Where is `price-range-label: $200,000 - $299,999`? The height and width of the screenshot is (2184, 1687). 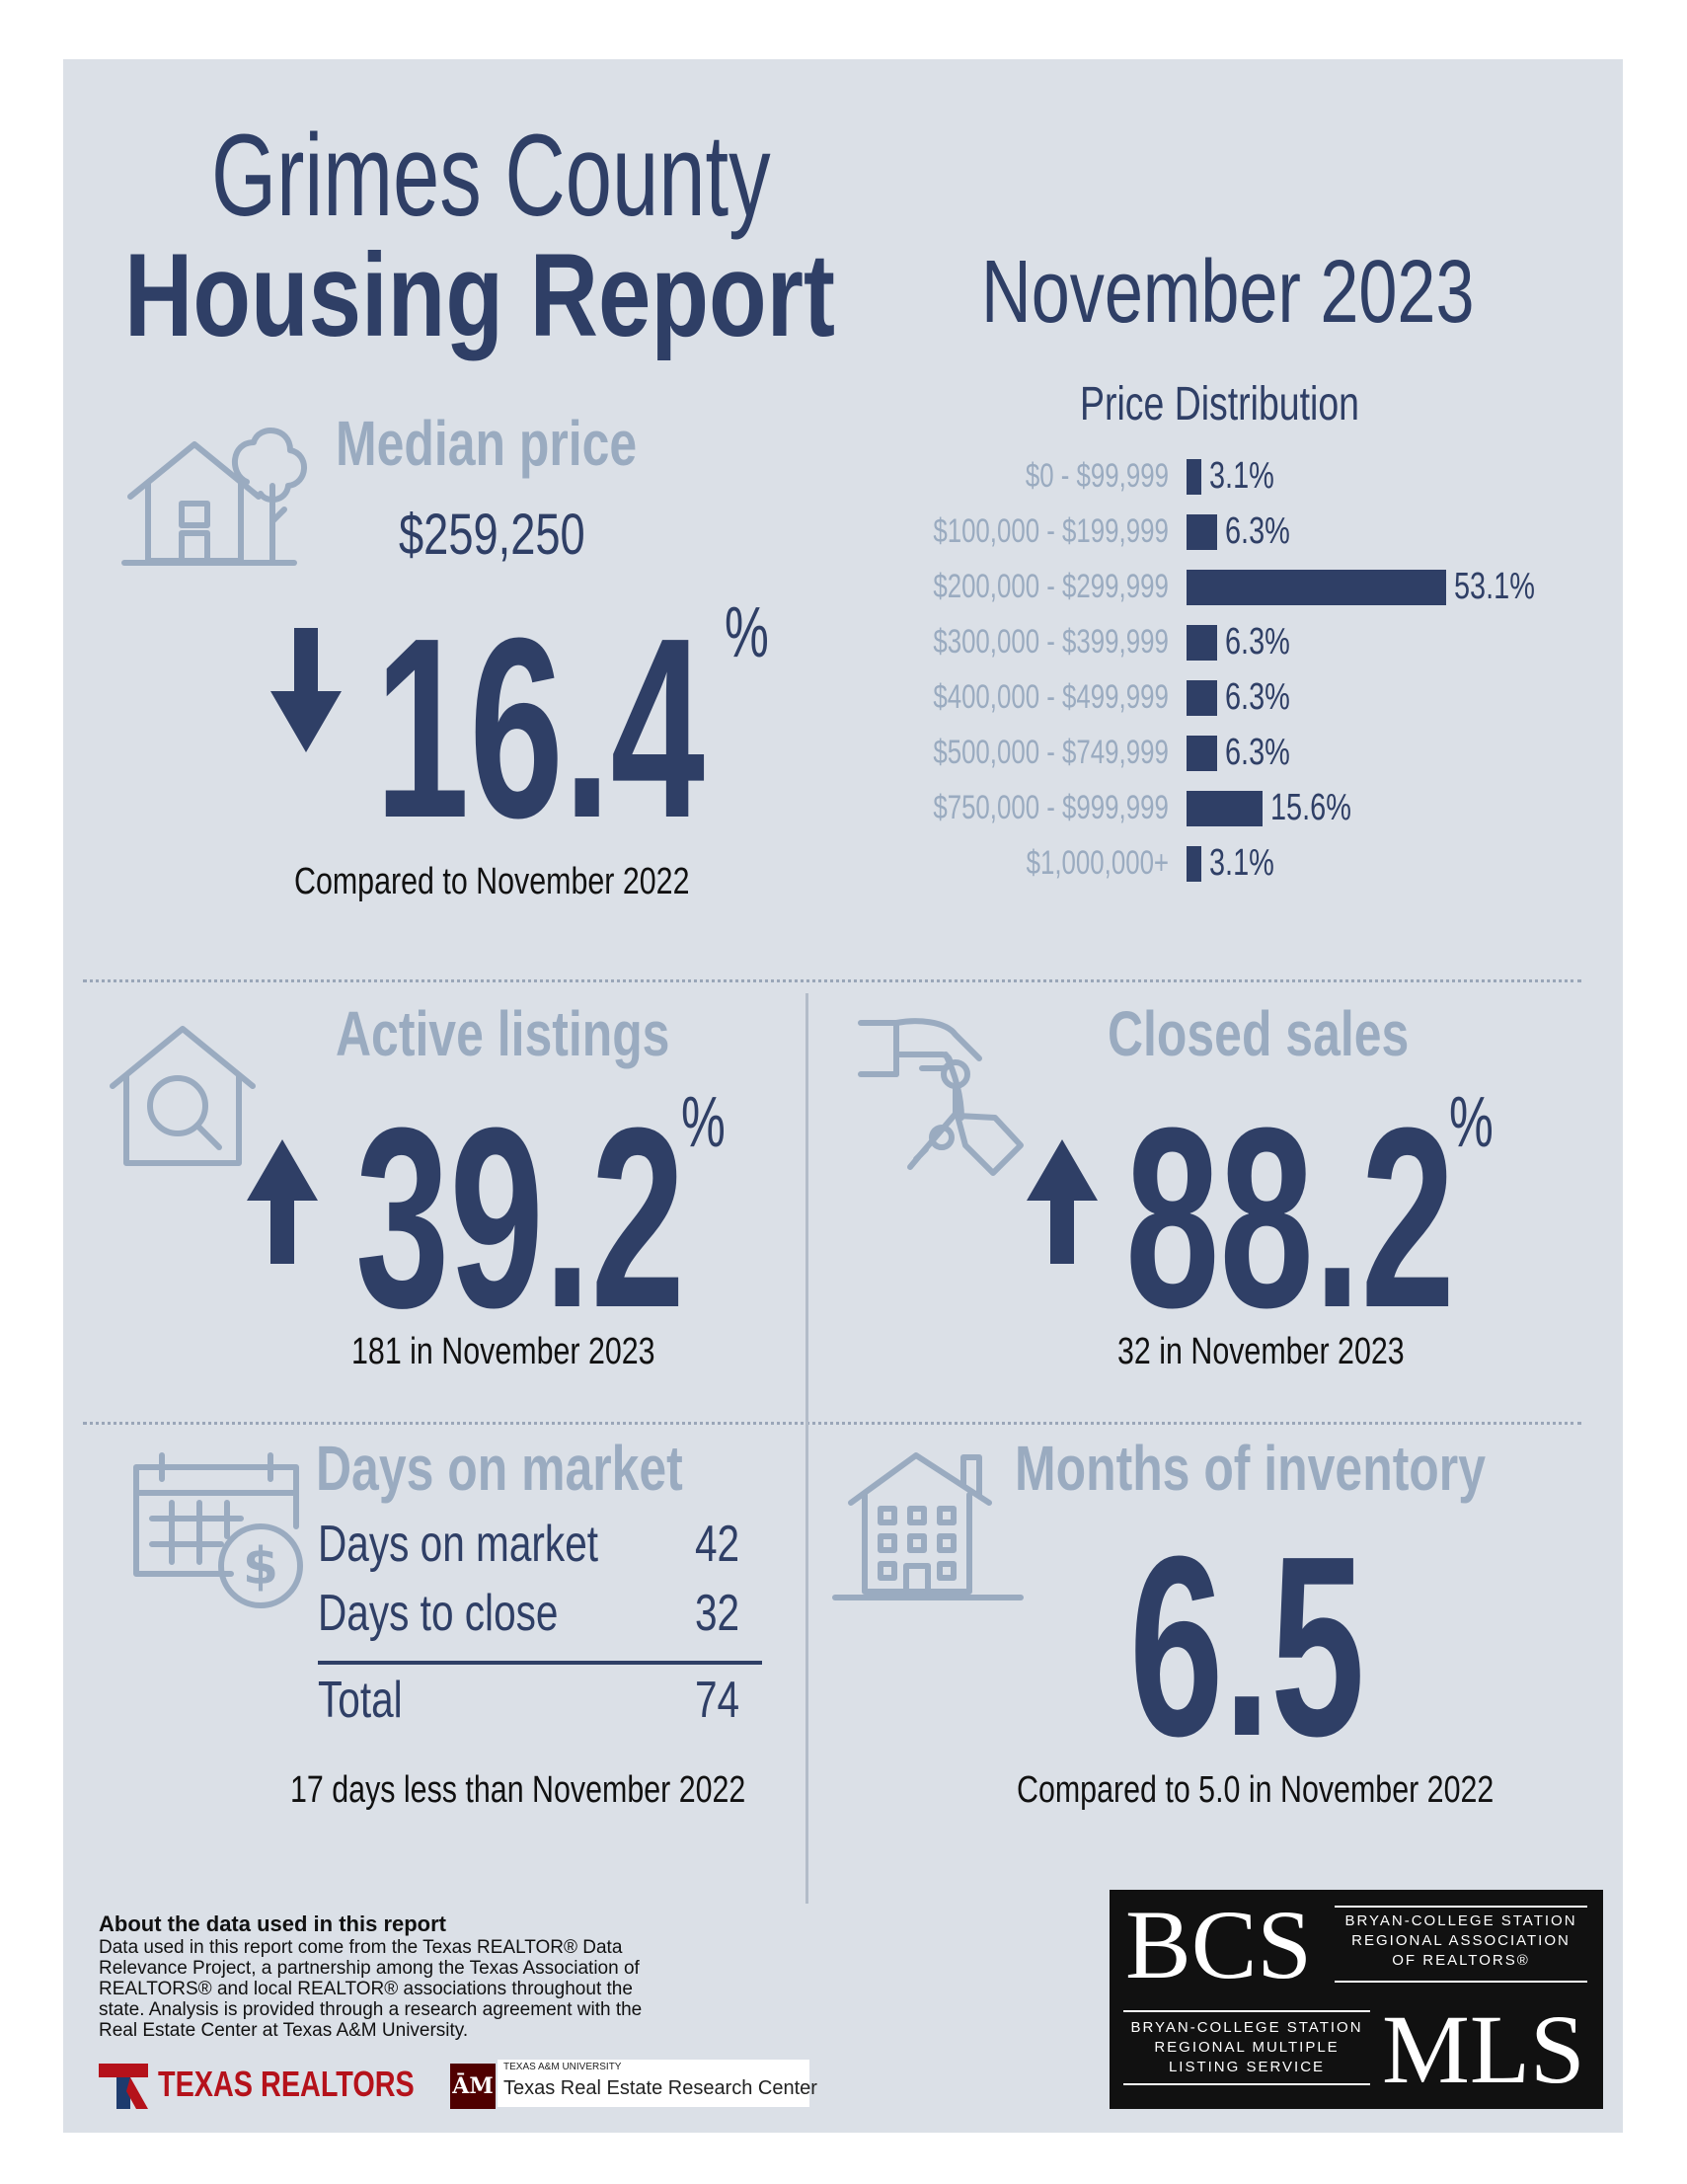
price-range-label: $200,000 - $299,999 is located at coordinates (1051, 586).